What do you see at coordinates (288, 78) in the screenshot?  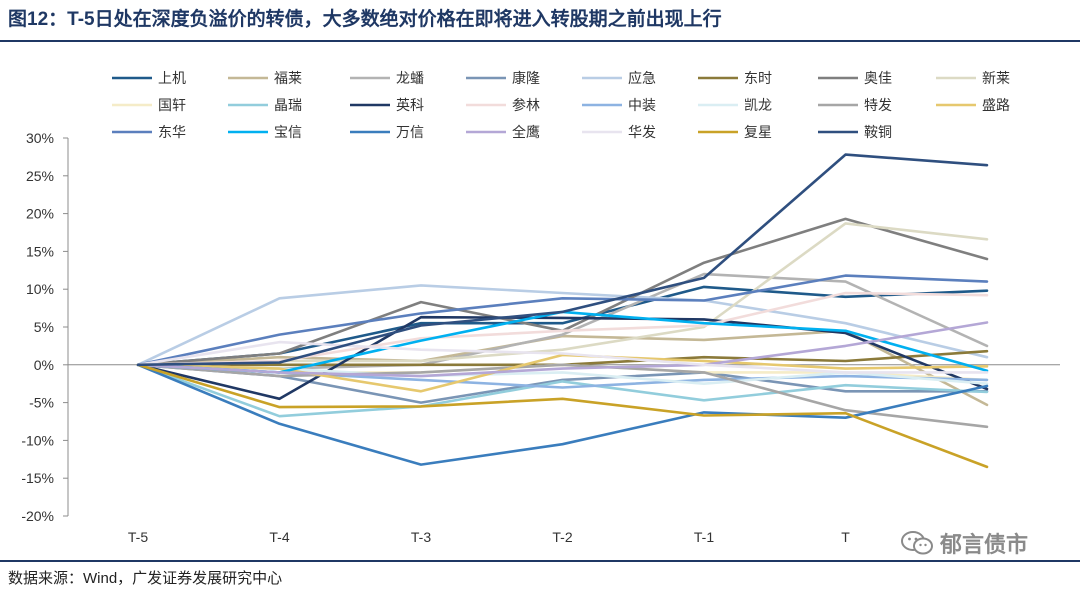 I see `legend-label: 福莱` at bounding box center [288, 78].